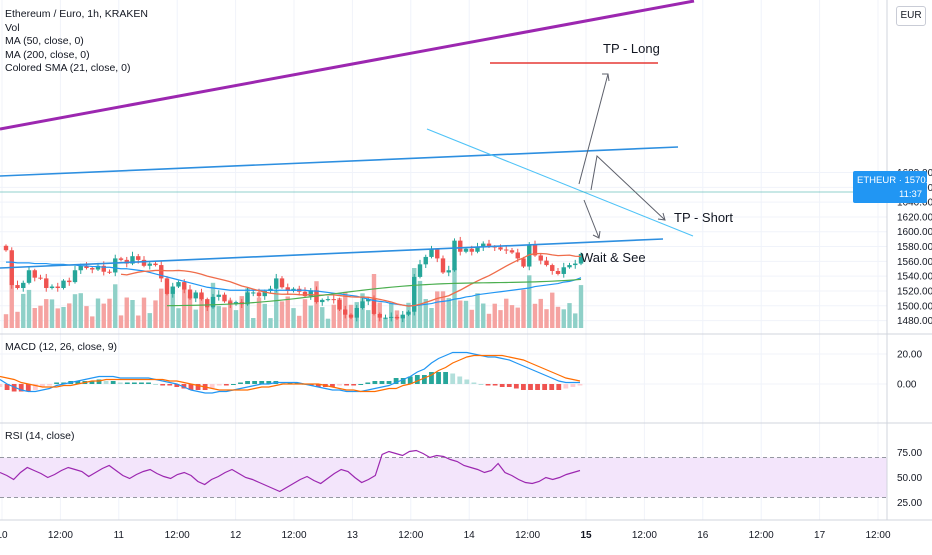 This screenshot has width=932, height=555. Describe the element at coordinates (40, 436) in the screenshot. I see `rsi-label: RSI (14, close)` at that location.